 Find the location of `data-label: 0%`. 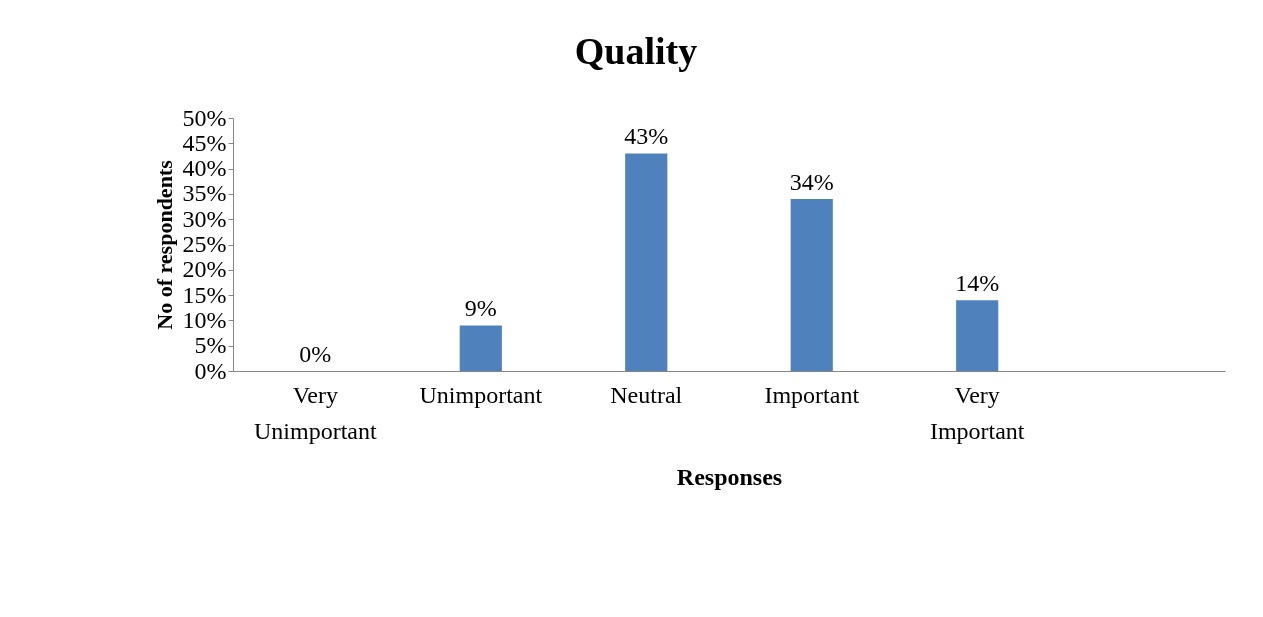

data-label: 0% is located at coordinates (315, 354).